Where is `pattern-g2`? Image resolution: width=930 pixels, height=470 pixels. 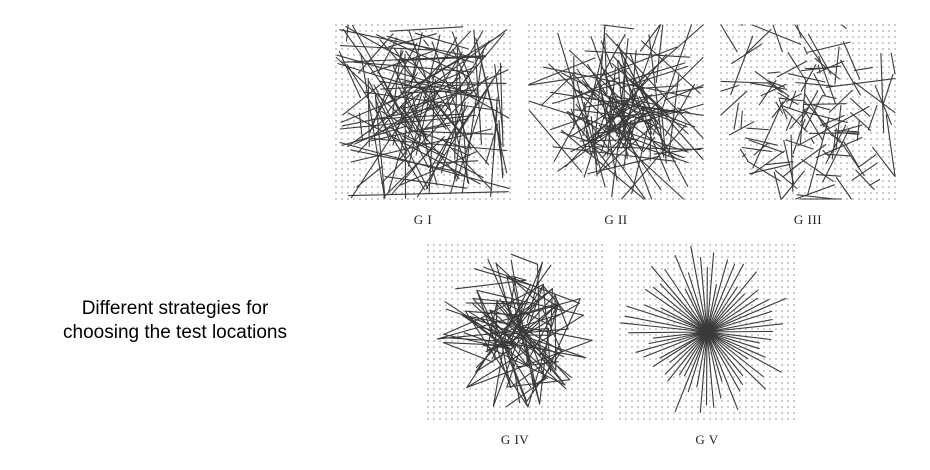 pattern-g2 is located at coordinates (616, 112).